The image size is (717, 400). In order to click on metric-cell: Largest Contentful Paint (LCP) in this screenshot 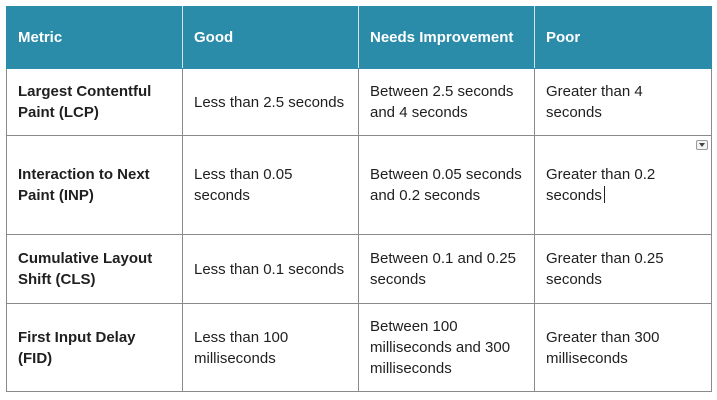, I will do `click(94, 102)`.